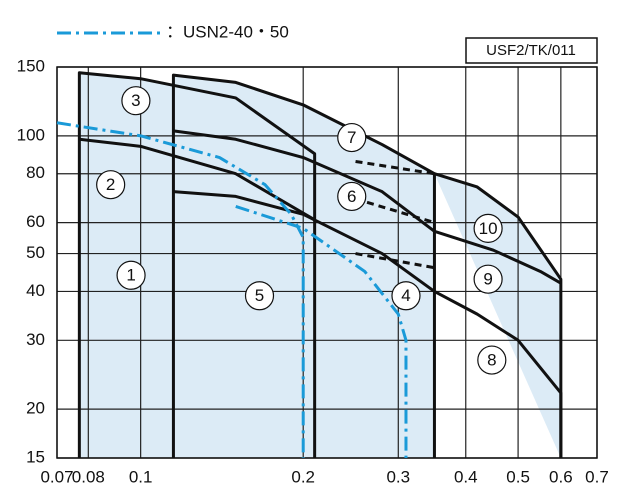 This screenshot has width=631, height=499. What do you see at coordinates (466, 476) in the screenshot?
I see `x-tick-label: 0.4` at bounding box center [466, 476].